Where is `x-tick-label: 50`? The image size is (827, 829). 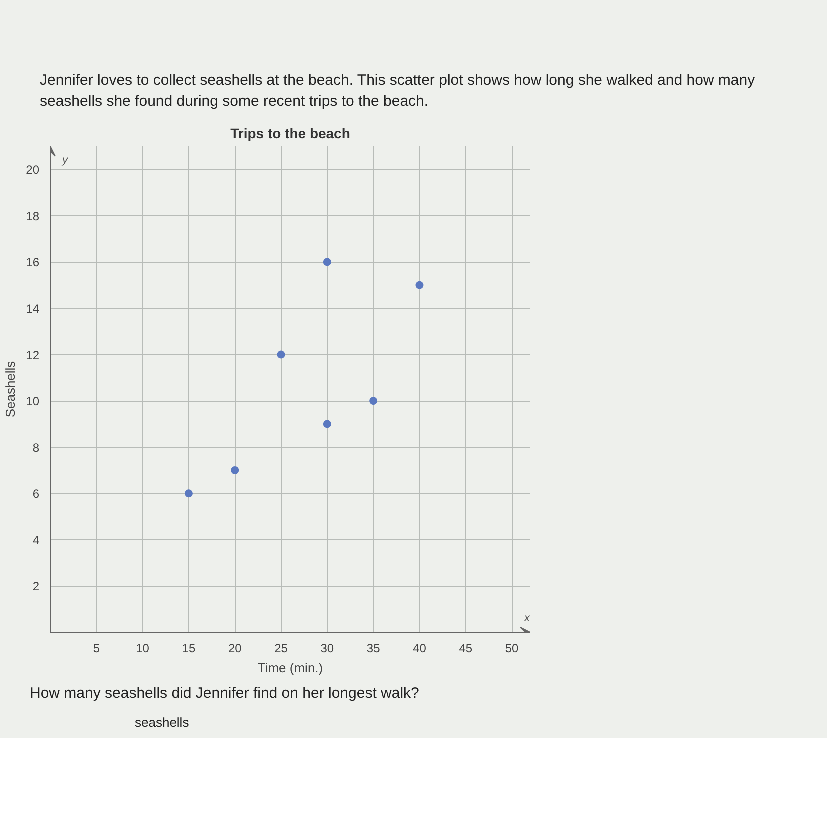
x-tick-label: 50 is located at coordinates (512, 648).